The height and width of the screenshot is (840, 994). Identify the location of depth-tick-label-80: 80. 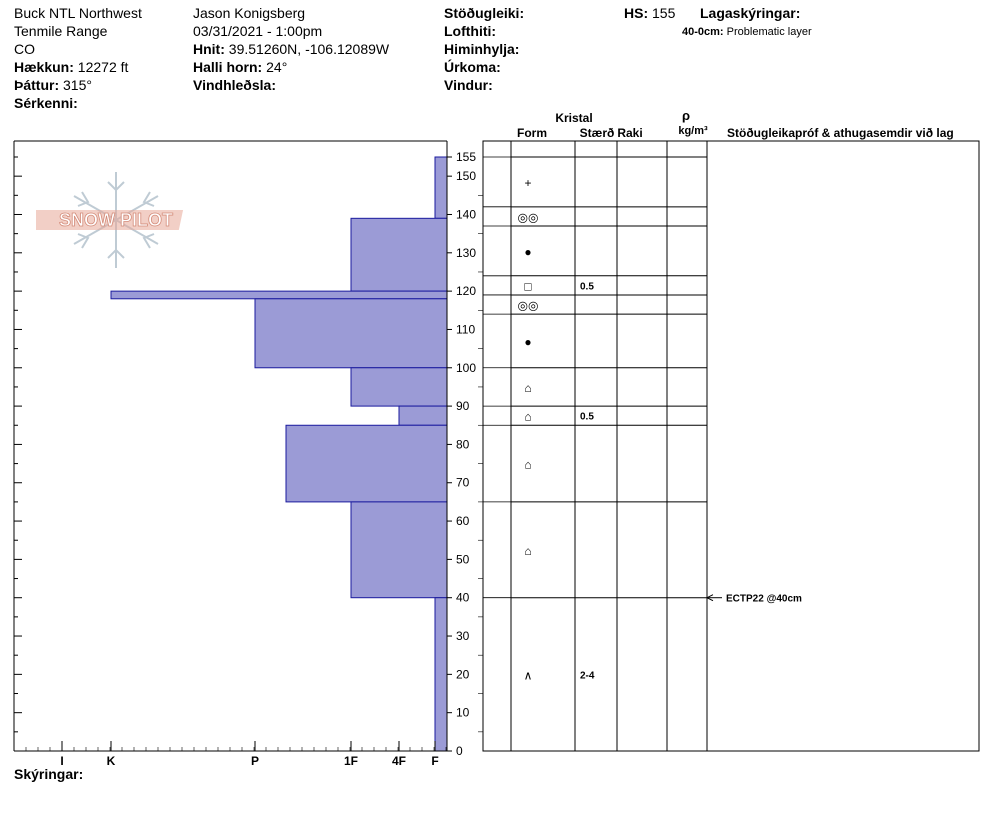
(463, 444).